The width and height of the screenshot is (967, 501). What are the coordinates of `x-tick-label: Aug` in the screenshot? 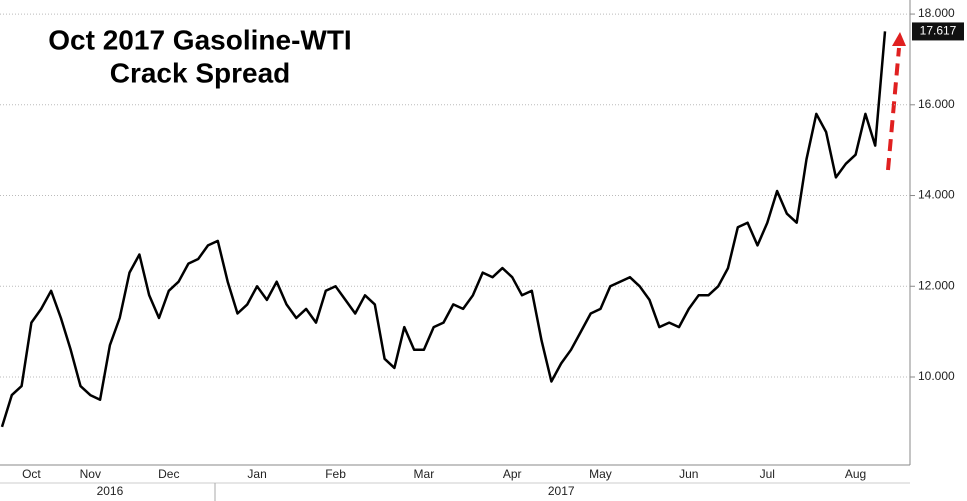 It's located at (855, 474).